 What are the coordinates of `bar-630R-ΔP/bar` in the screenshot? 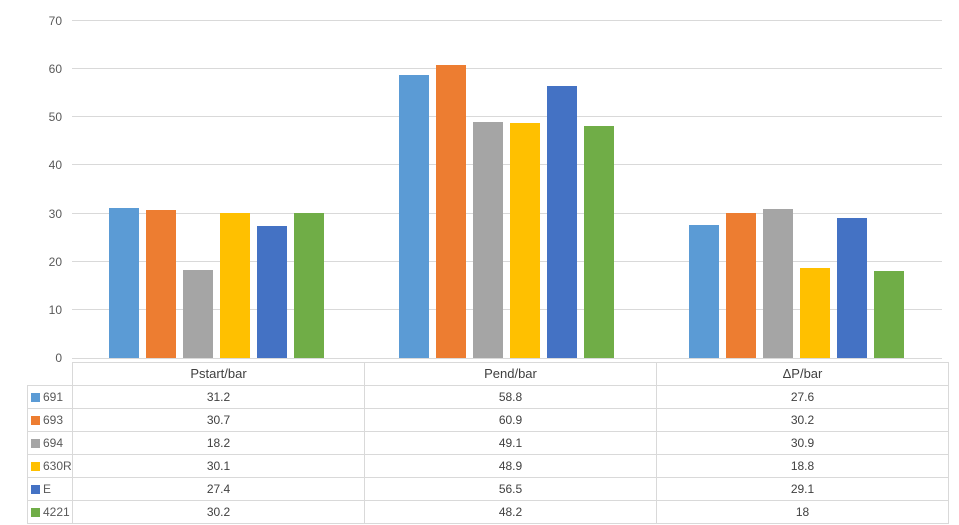 It's located at (815, 312).